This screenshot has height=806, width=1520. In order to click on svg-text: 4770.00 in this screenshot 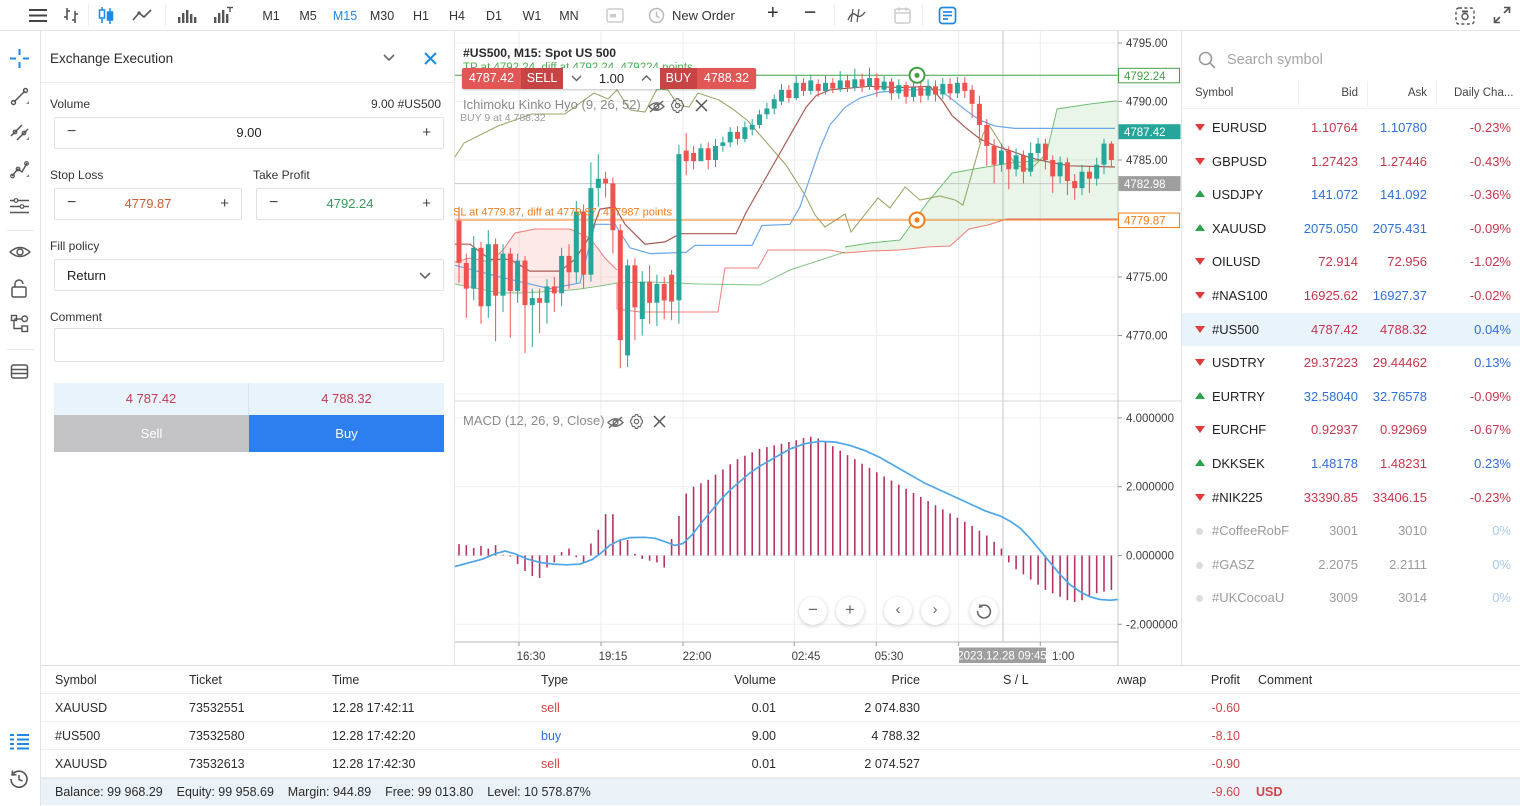, I will do `click(1147, 337)`.